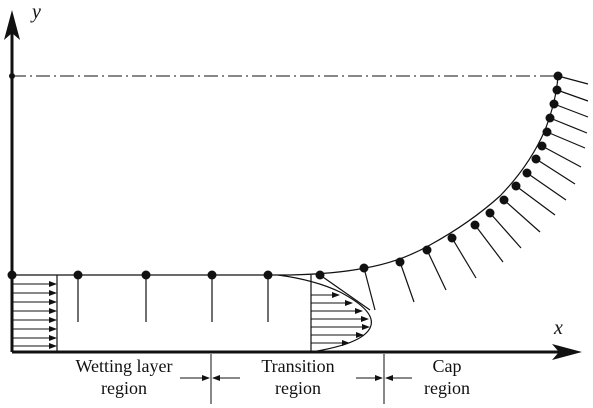 The height and width of the screenshot is (408, 593). What do you see at coordinates (124, 377) in the screenshot?
I see `wetting-layer-region-label: Wetting layer region` at bounding box center [124, 377].